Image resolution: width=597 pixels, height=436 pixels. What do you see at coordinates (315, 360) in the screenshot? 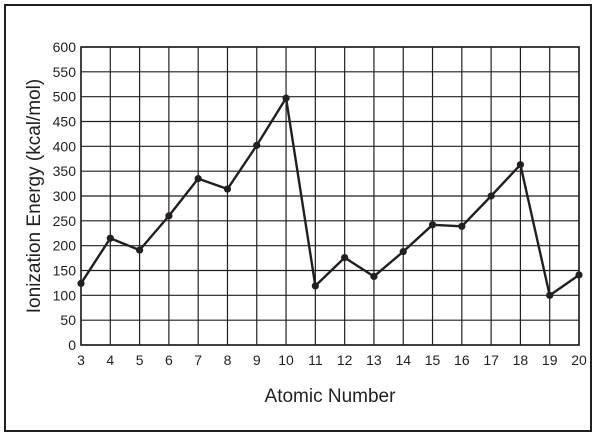
I see `x-tick-label: 11` at bounding box center [315, 360].